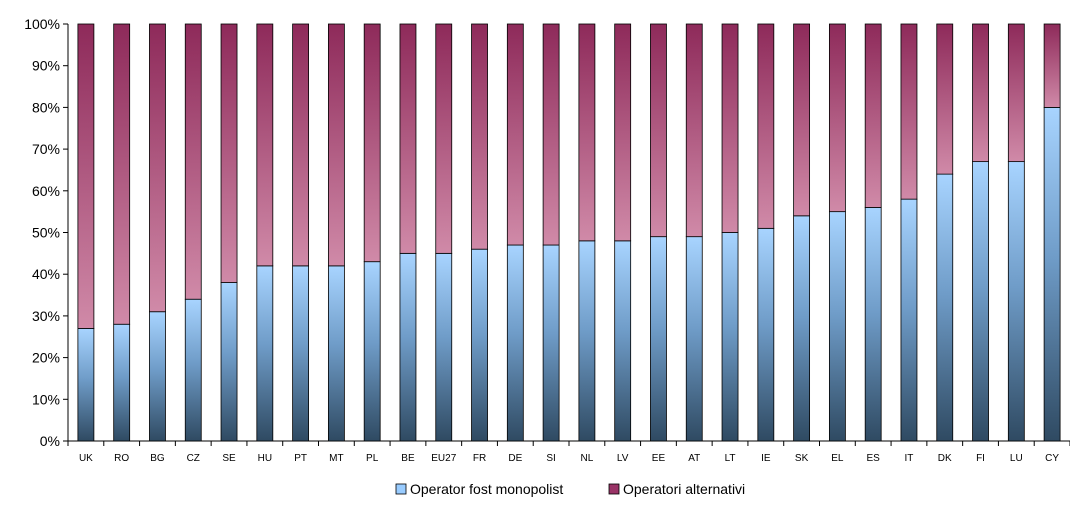  I want to click on x-tick-label: BE, so click(408, 458).